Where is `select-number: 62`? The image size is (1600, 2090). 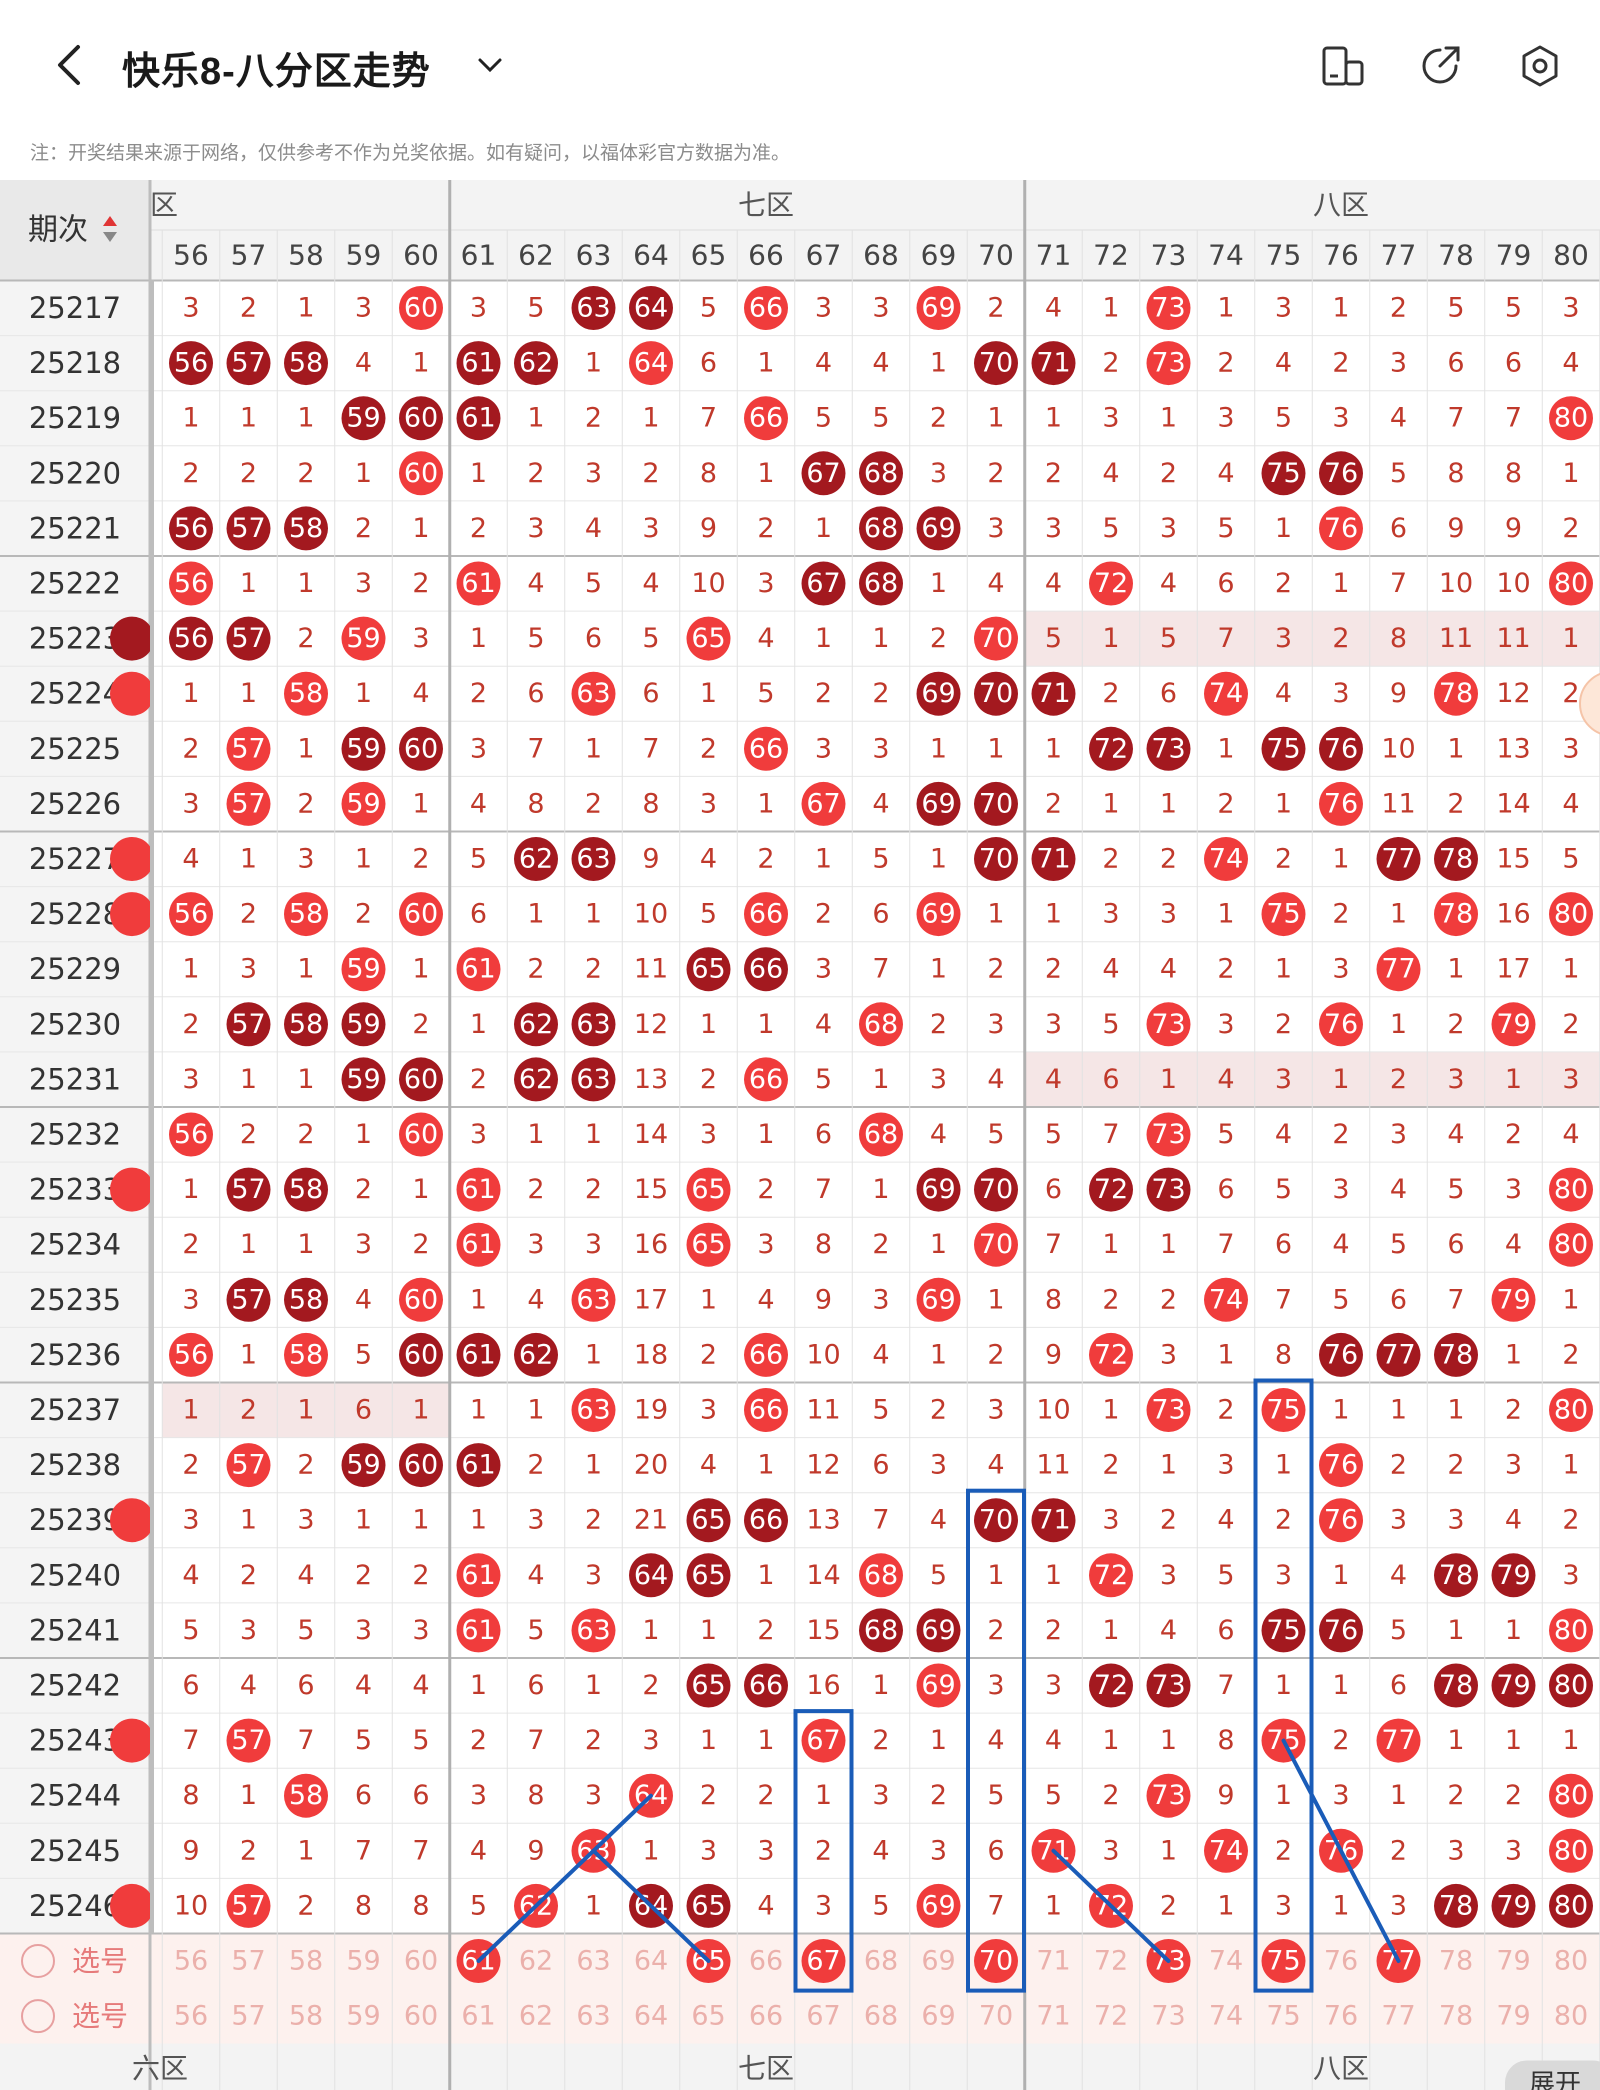 select-number: 62 is located at coordinates (536, 2016).